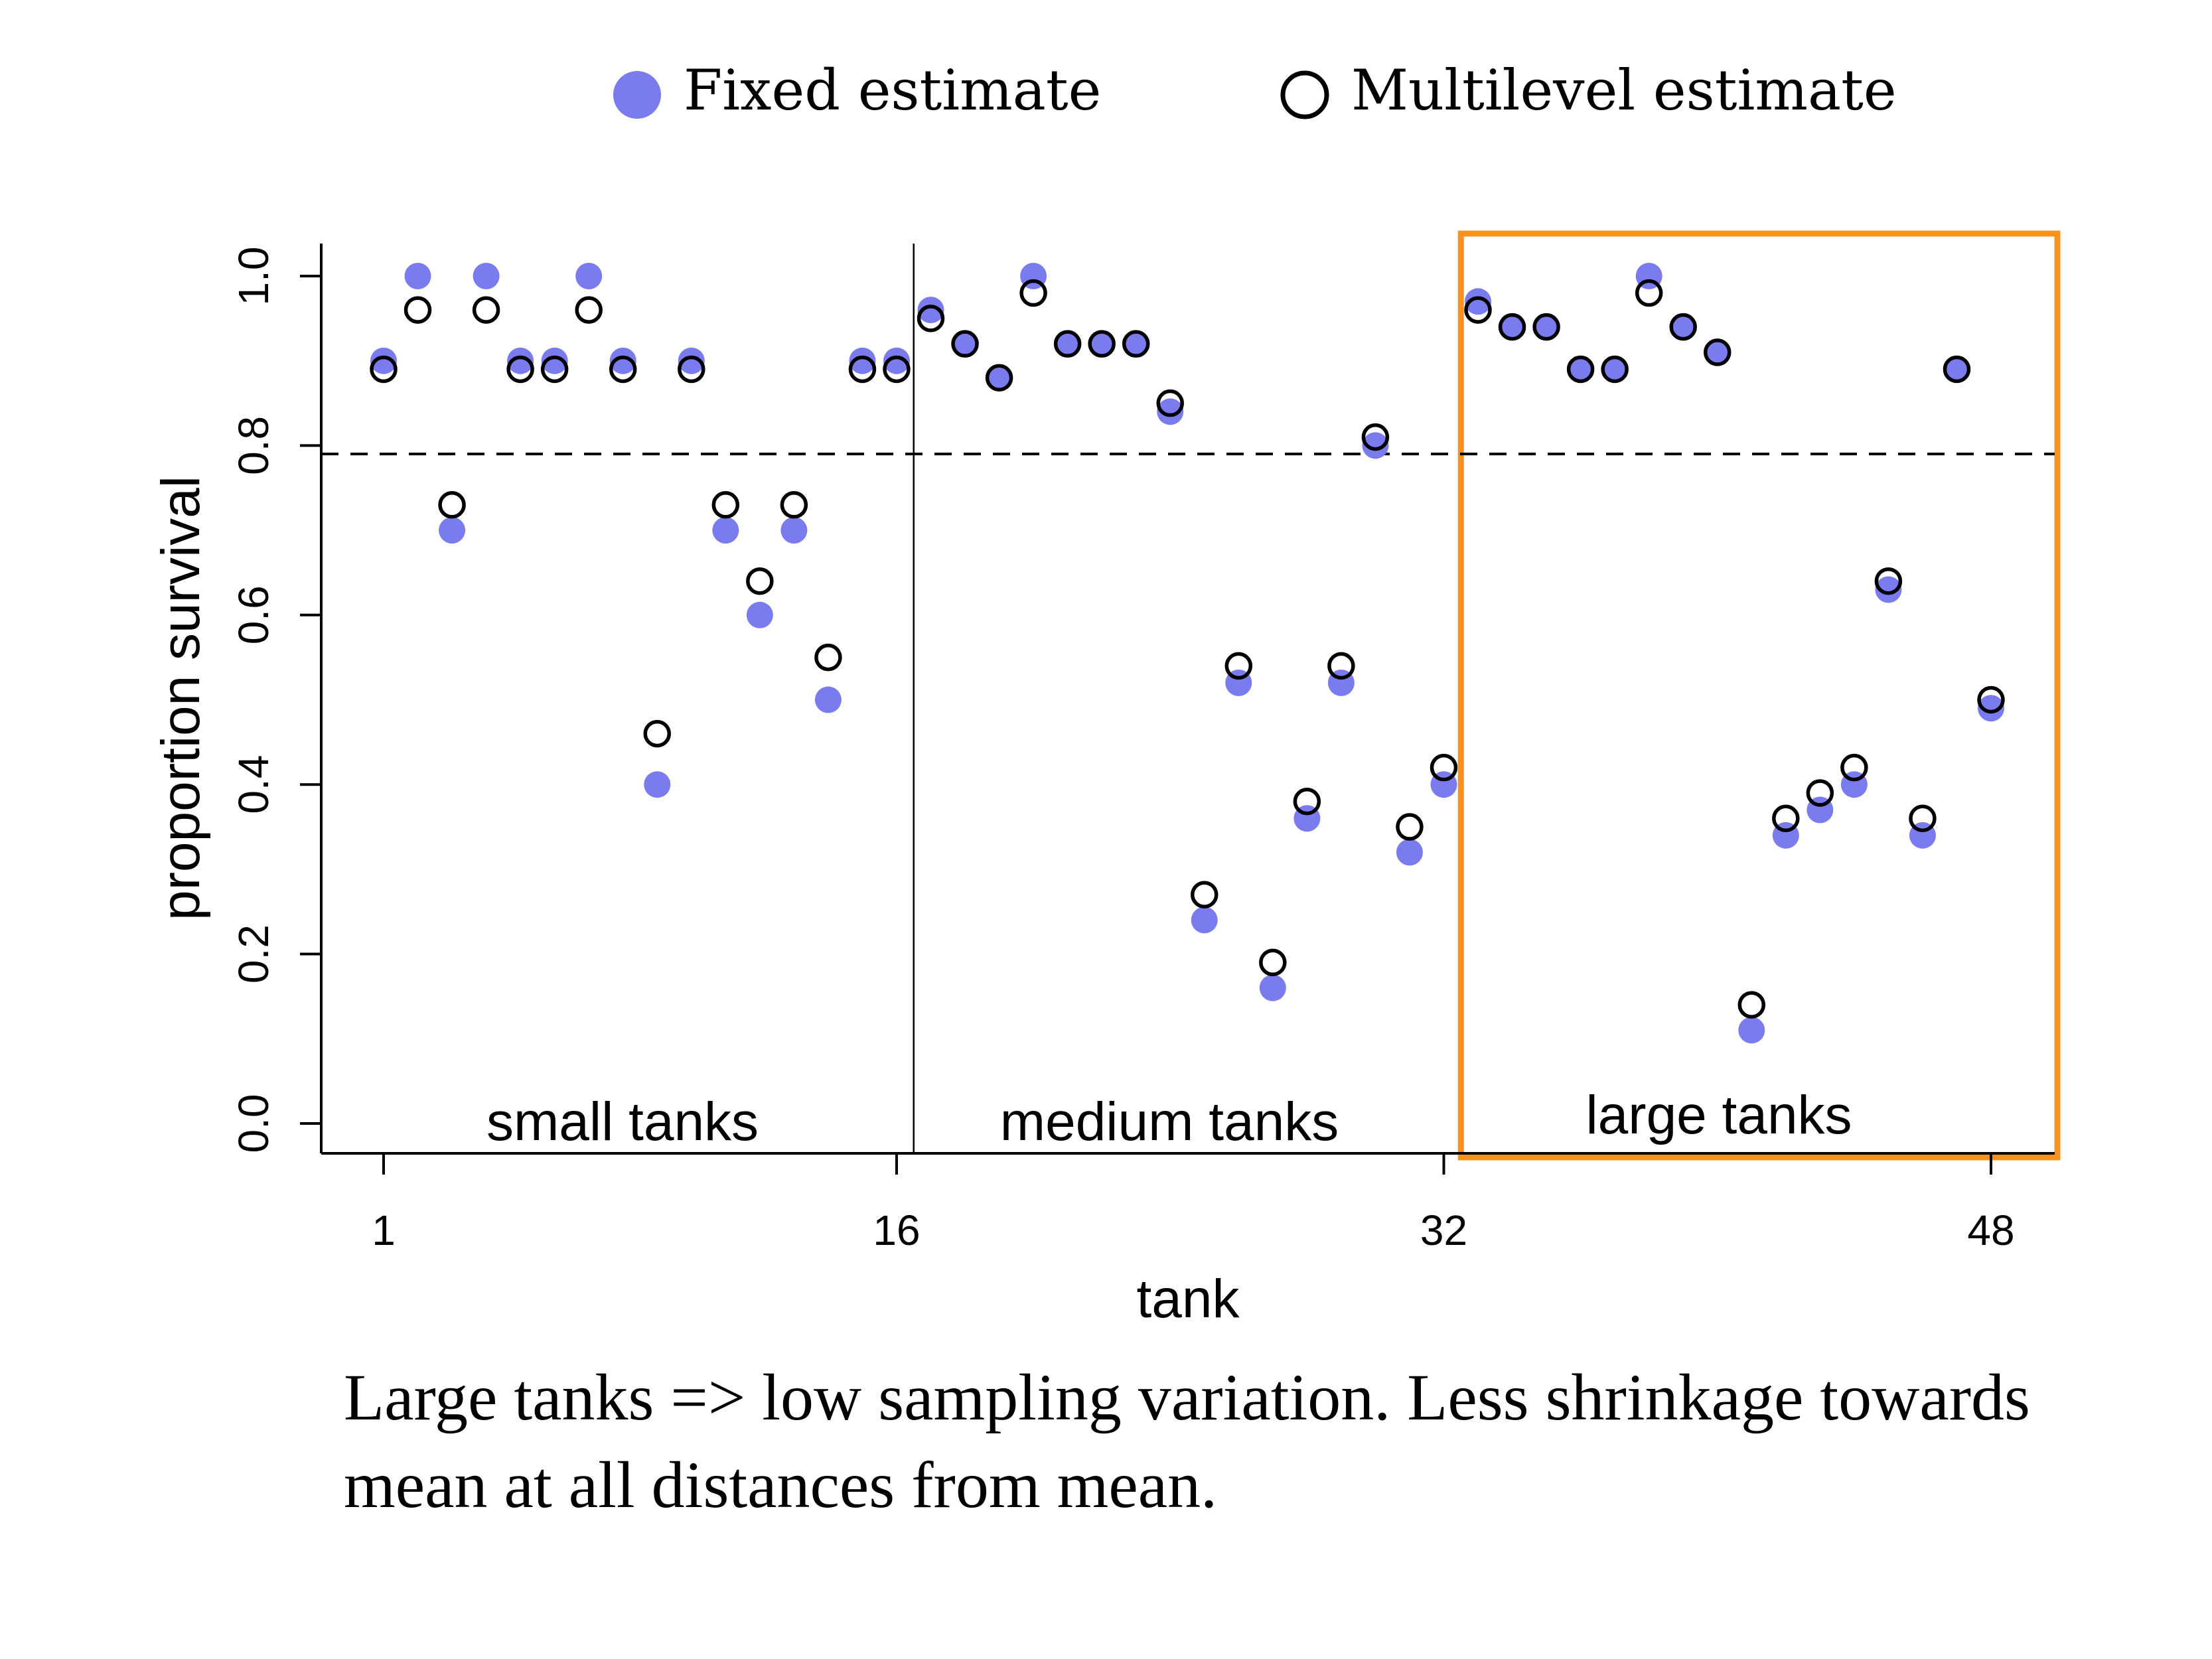 This screenshot has width=2212, height=1659. I want to click on y-tick-label: 0.0, so click(253, 1123).